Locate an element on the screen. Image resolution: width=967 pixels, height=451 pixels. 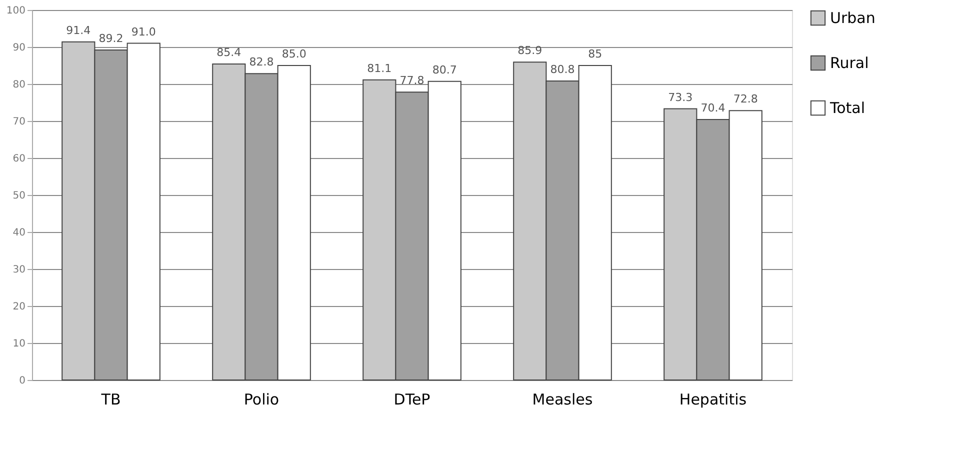
data-label: 80.7 is located at coordinates (444, 69).